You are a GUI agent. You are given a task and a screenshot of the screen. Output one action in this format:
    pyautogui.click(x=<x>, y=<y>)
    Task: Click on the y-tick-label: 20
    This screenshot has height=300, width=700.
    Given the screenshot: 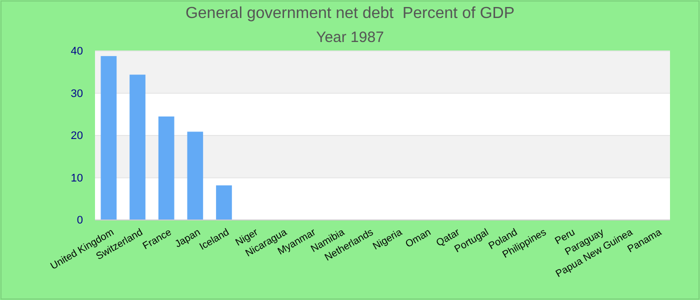 What is the action you would take?
    pyautogui.click(x=76, y=136)
    